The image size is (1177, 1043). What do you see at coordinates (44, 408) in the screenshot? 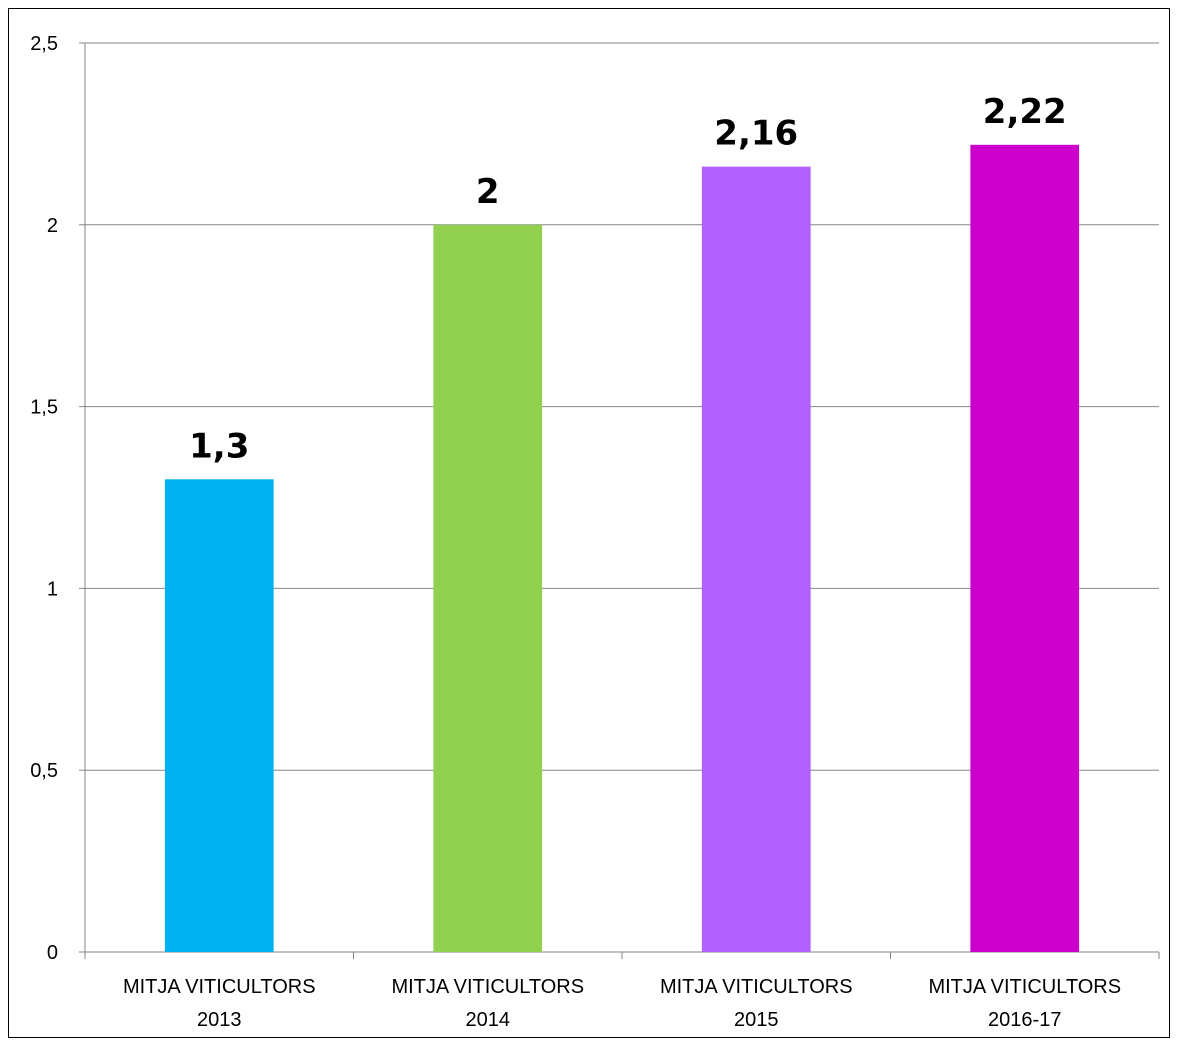
I see `y-tick-label: 1,5` at bounding box center [44, 408].